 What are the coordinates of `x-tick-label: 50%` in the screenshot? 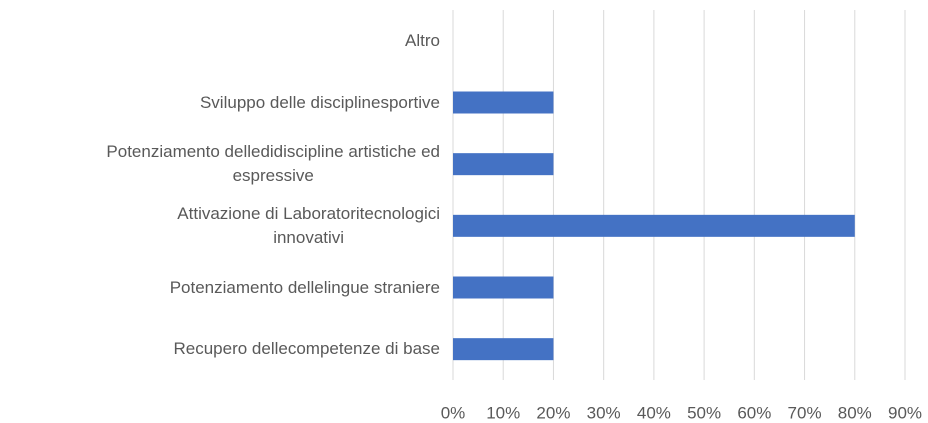 It's located at (704, 412).